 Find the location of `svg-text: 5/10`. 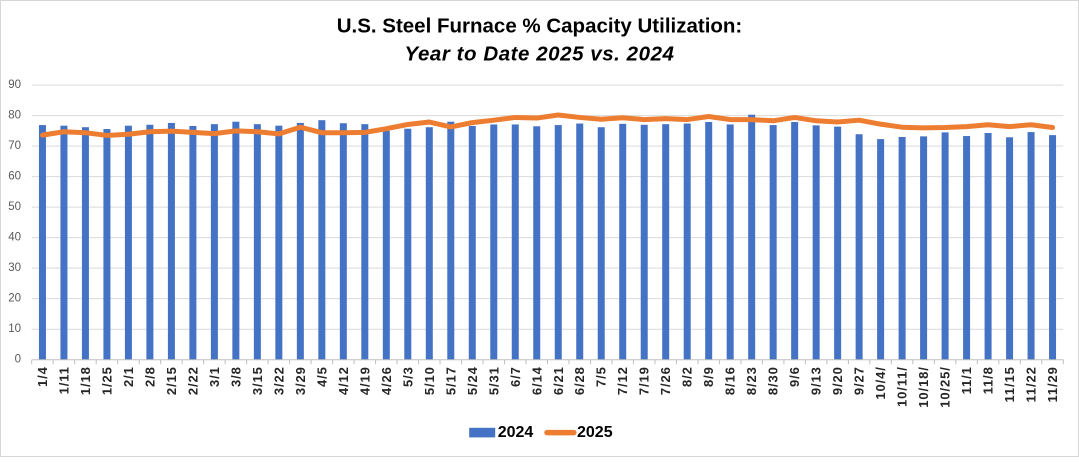

svg-text: 5/10 is located at coordinates (429, 380).